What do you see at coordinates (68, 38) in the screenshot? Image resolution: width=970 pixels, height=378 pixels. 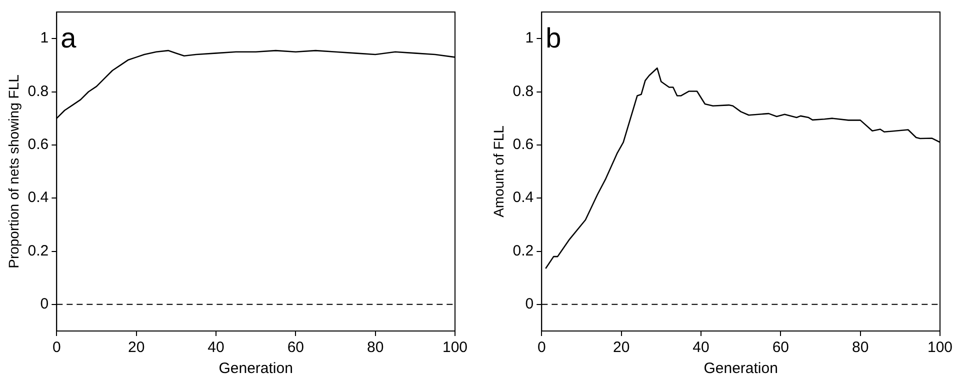 I see `annotation: a` at bounding box center [68, 38].